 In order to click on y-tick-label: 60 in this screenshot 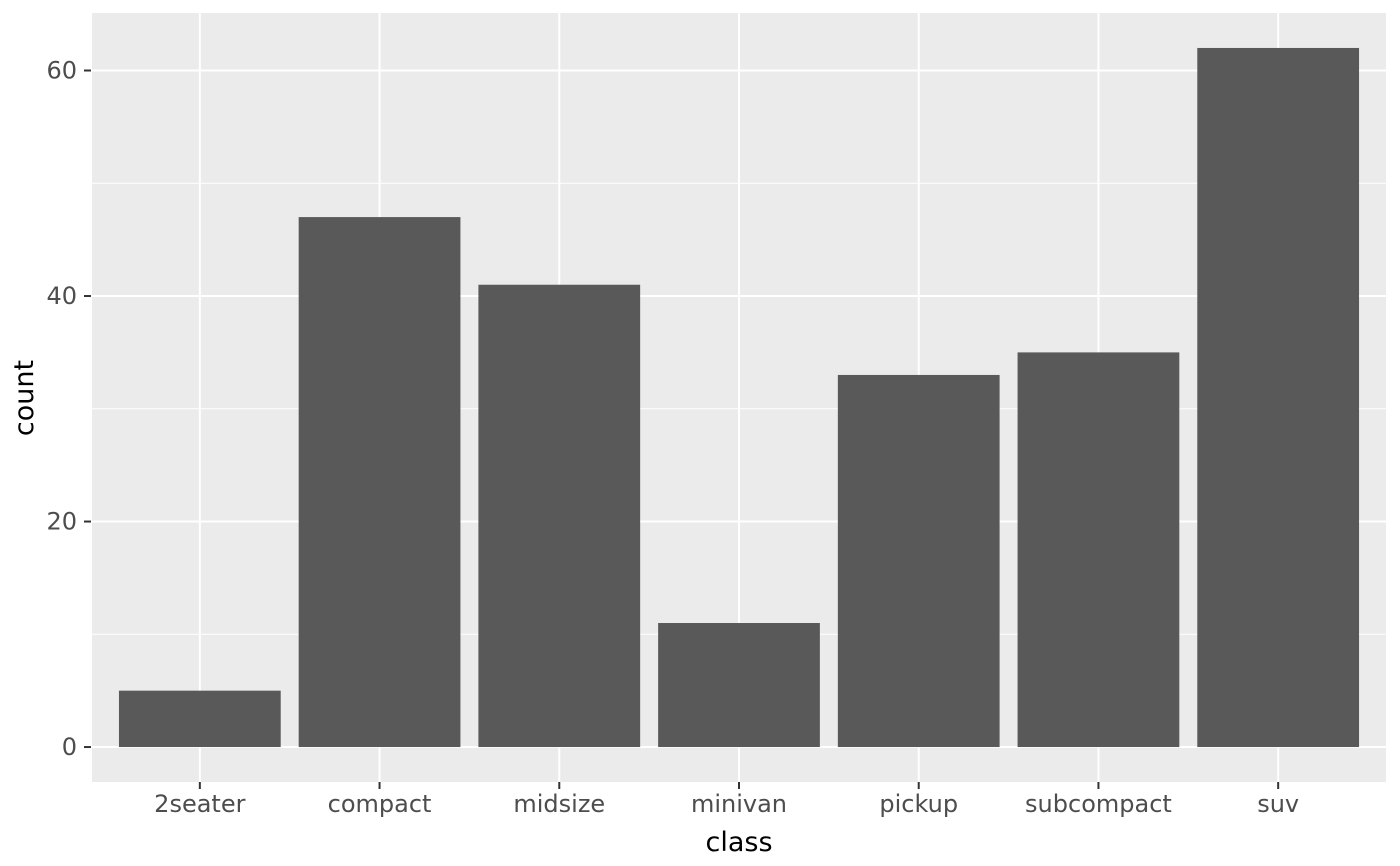, I will do `click(61, 71)`.